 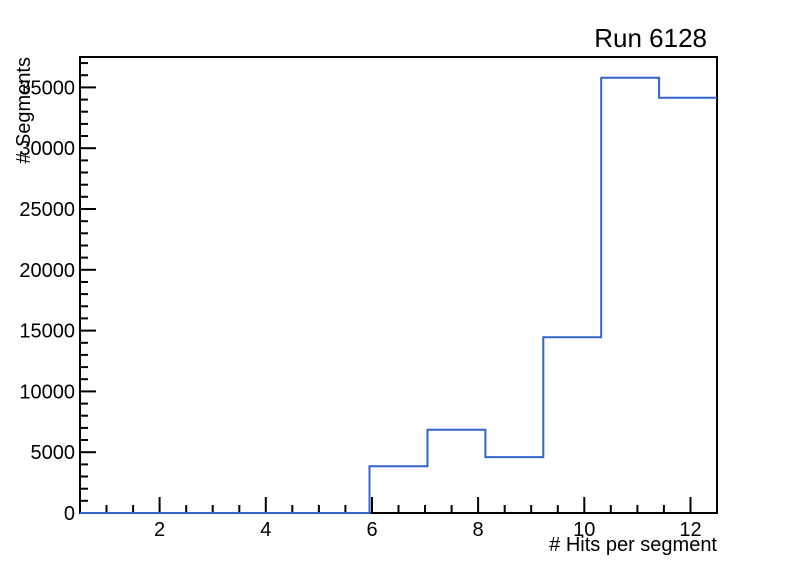 What do you see at coordinates (24, 110) in the screenshot?
I see `y-axis-title: # Segments` at bounding box center [24, 110].